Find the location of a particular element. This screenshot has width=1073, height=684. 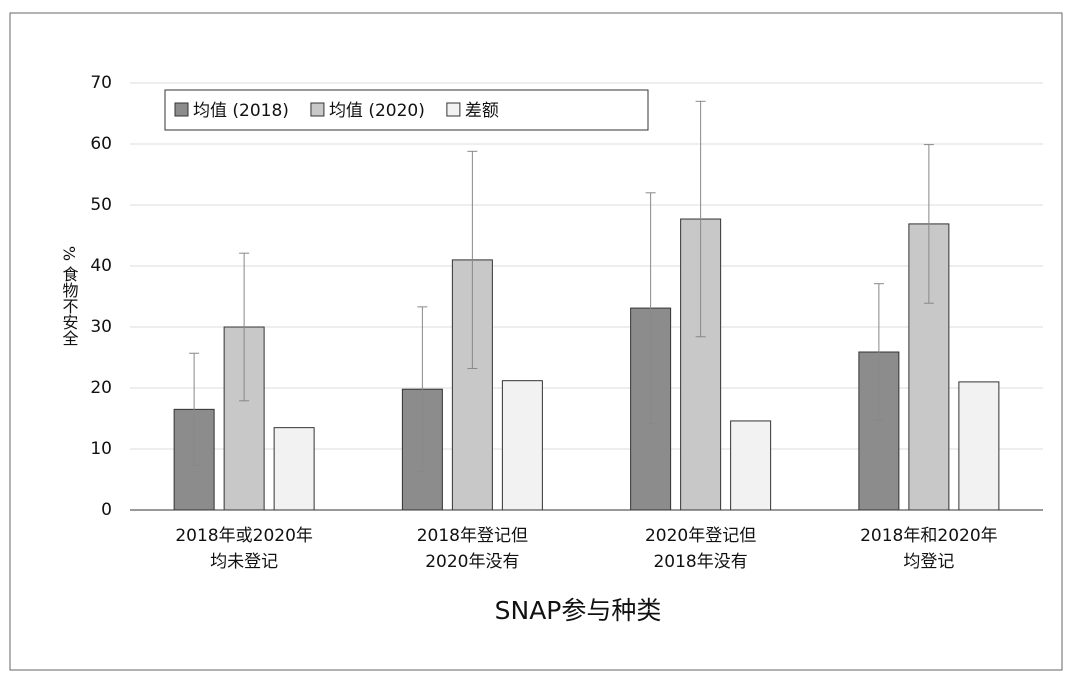

y-tick-label: 70 is located at coordinates (101, 83).